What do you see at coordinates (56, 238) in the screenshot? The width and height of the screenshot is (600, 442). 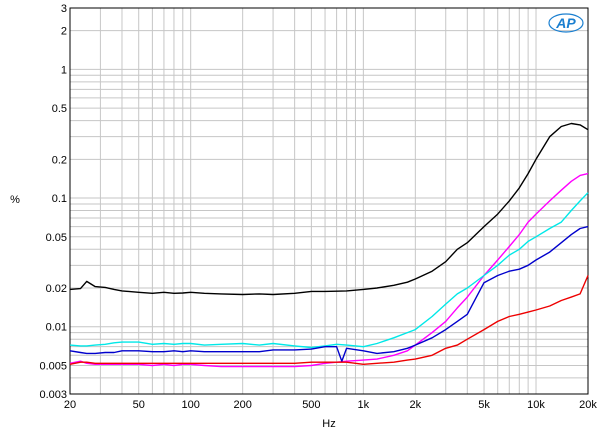 I see `y-tick-label: 0.05` at bounding box center [56, 238].